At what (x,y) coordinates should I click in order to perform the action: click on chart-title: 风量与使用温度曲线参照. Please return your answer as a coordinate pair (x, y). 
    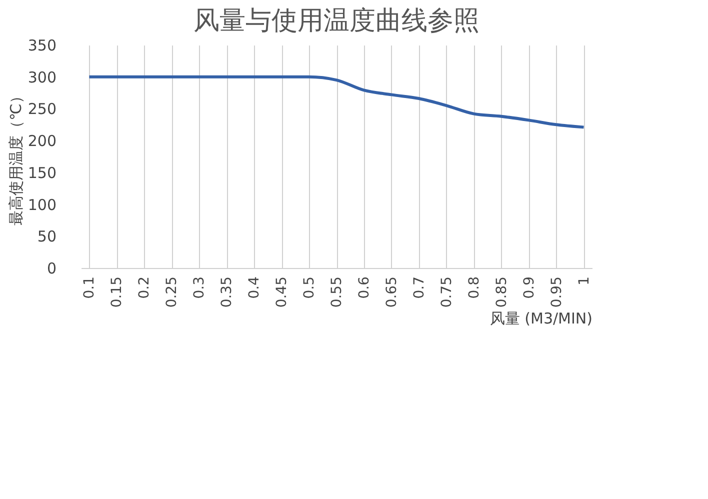
    Looking at the image, I should click on (337, 21).